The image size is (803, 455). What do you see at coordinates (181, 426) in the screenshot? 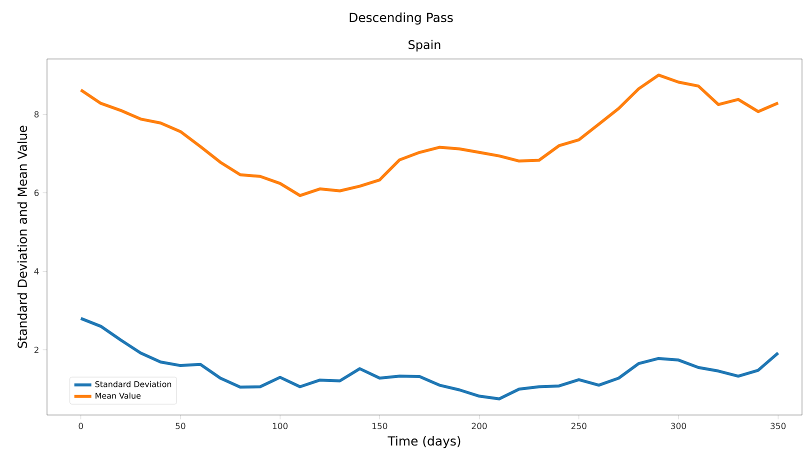
I see `x-tick-label: 50` at bounding box center [181, 426].